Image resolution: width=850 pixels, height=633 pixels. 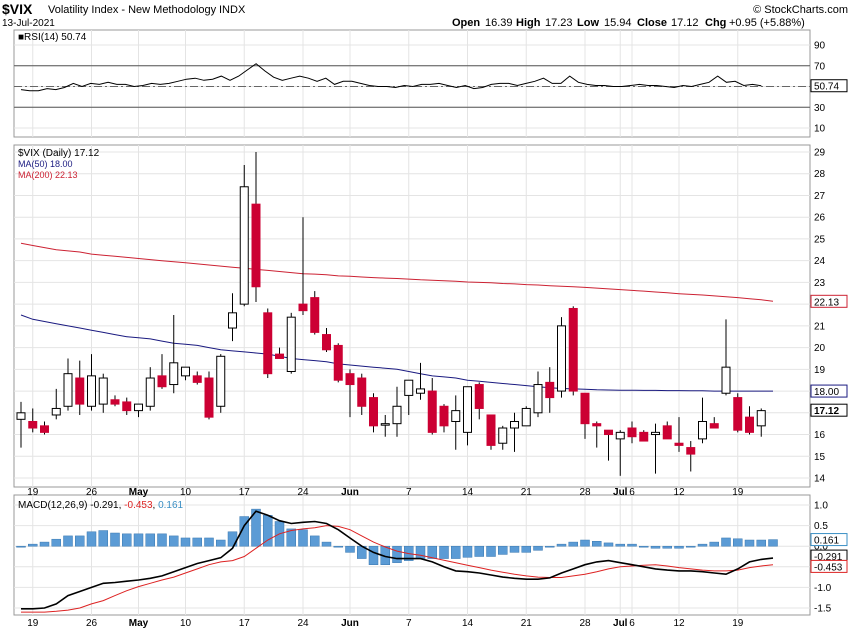 I want to click on macd-axis-tick: 0.0, so click(x=821, y=547).